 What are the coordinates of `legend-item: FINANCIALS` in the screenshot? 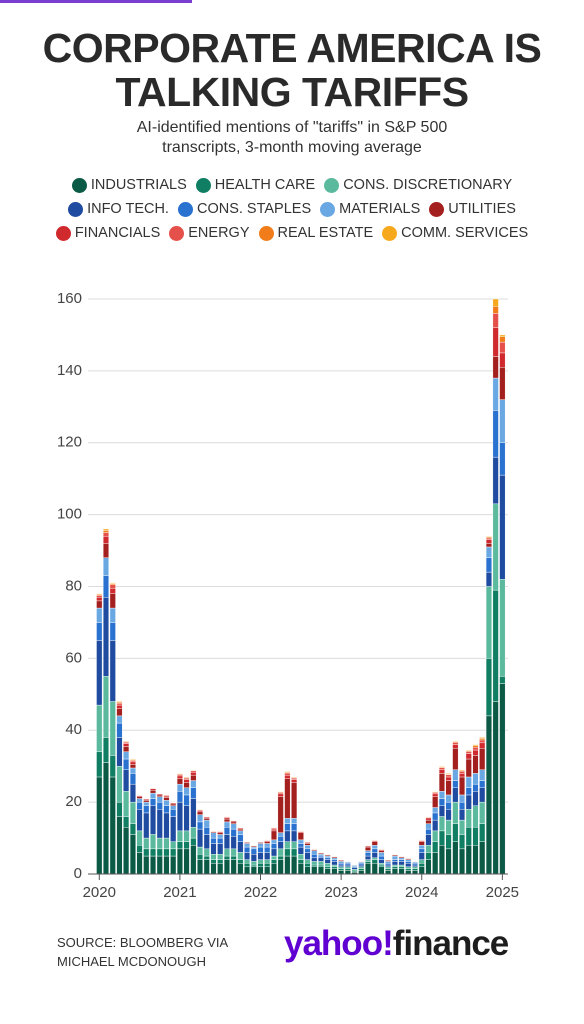 It's located at (107, 233).